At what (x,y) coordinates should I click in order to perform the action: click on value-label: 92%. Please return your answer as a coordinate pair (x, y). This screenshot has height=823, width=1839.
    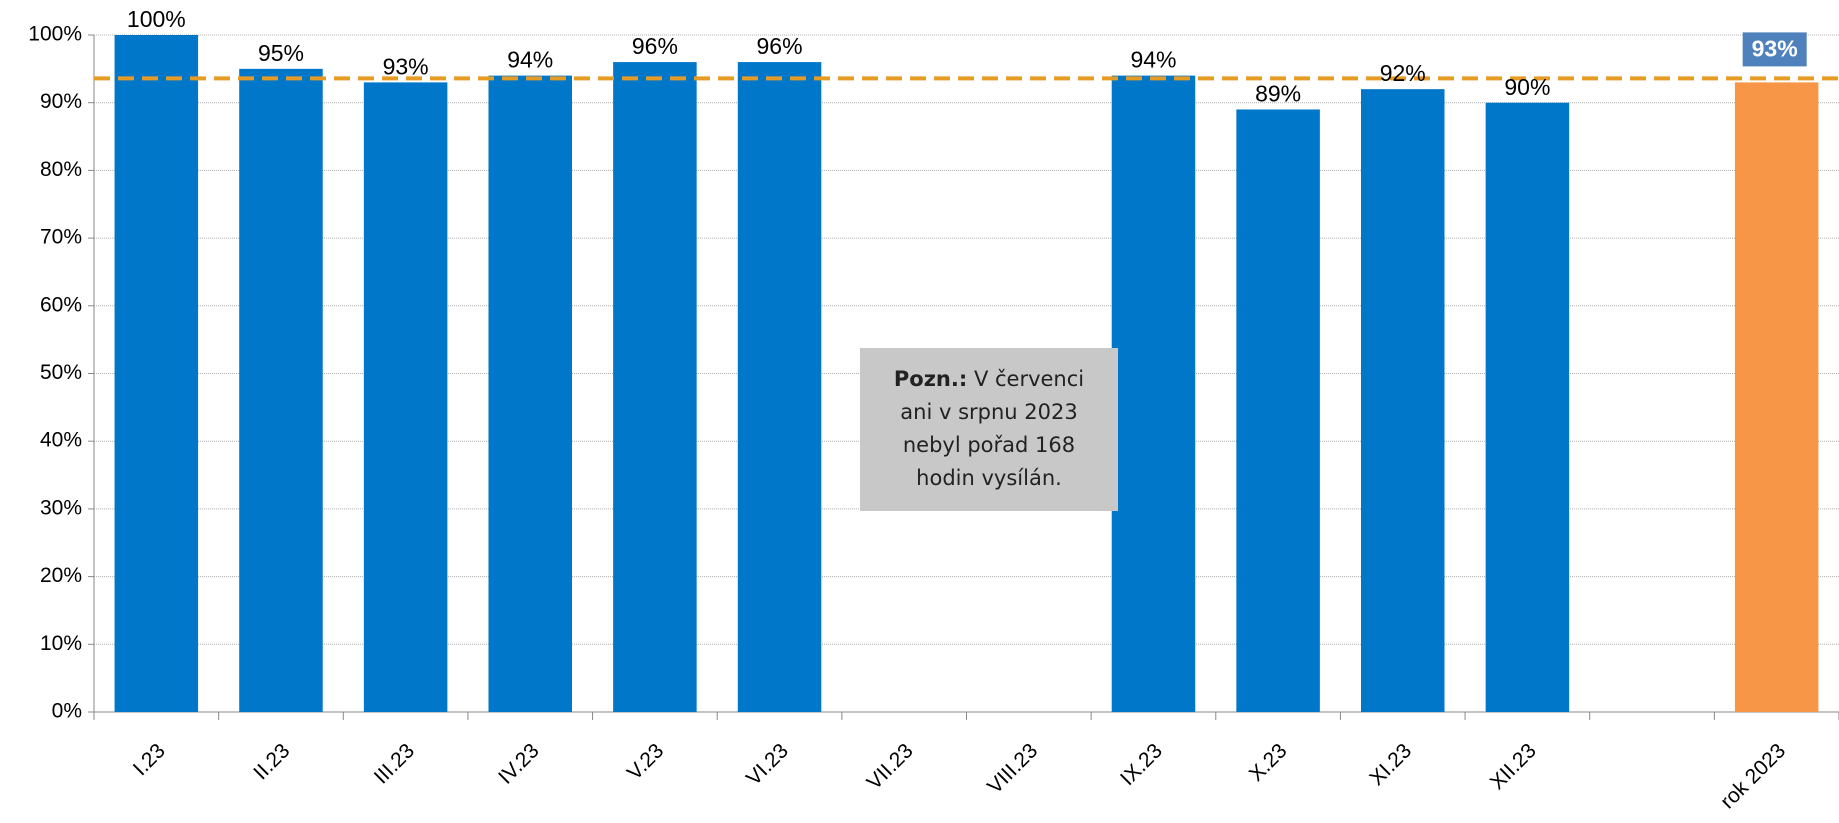
    Looking at the image, I should click on (1403, 73).